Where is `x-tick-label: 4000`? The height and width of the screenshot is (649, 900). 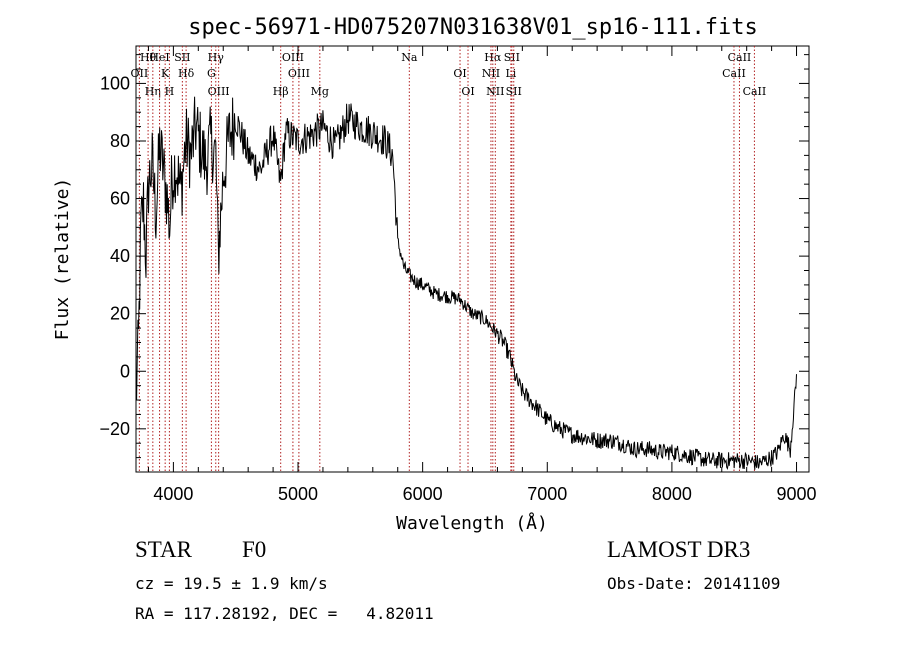
x-tick-label: 4000 is located at coordinates (173, 494).